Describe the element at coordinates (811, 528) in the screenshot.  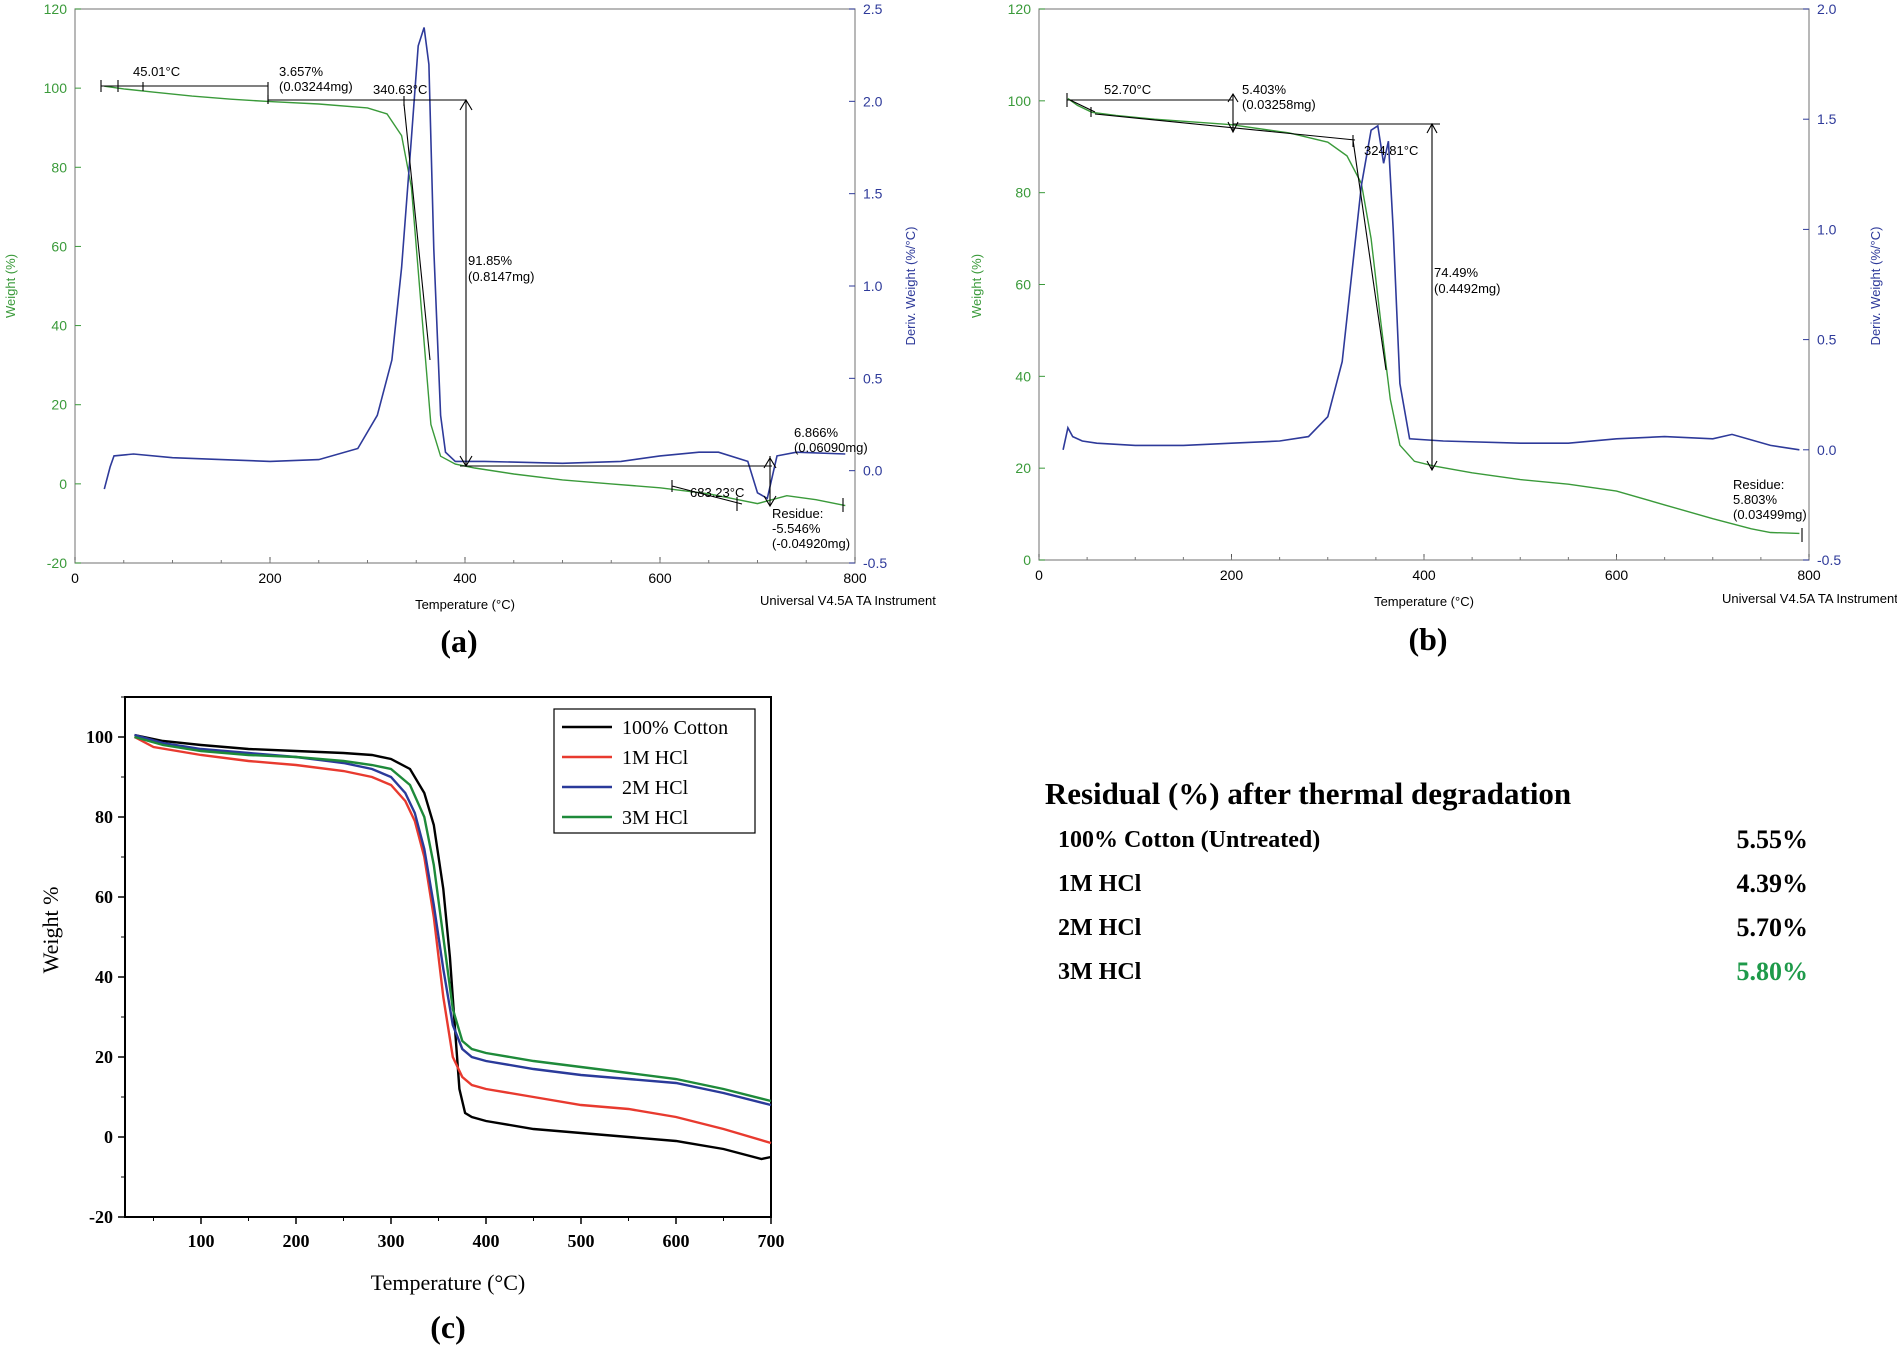
I see `panel-a-ann-residue: Residue: -5.546% (-0.04920mg)` at that location.